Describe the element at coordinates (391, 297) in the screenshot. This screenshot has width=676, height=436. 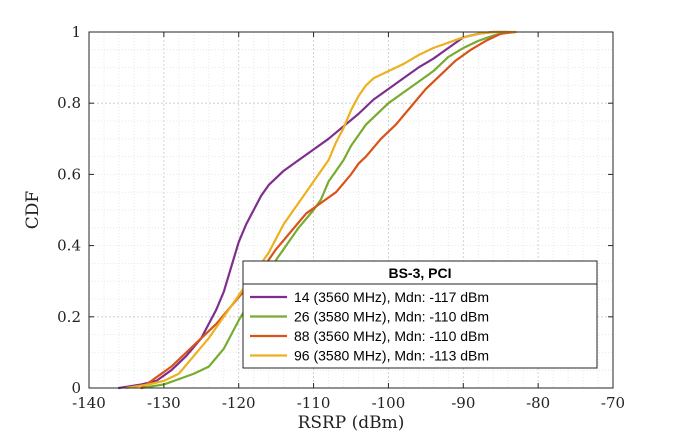
I see `legend-label-1: 14 (3560 MHz), Mdn: -117 dBm` at that location.